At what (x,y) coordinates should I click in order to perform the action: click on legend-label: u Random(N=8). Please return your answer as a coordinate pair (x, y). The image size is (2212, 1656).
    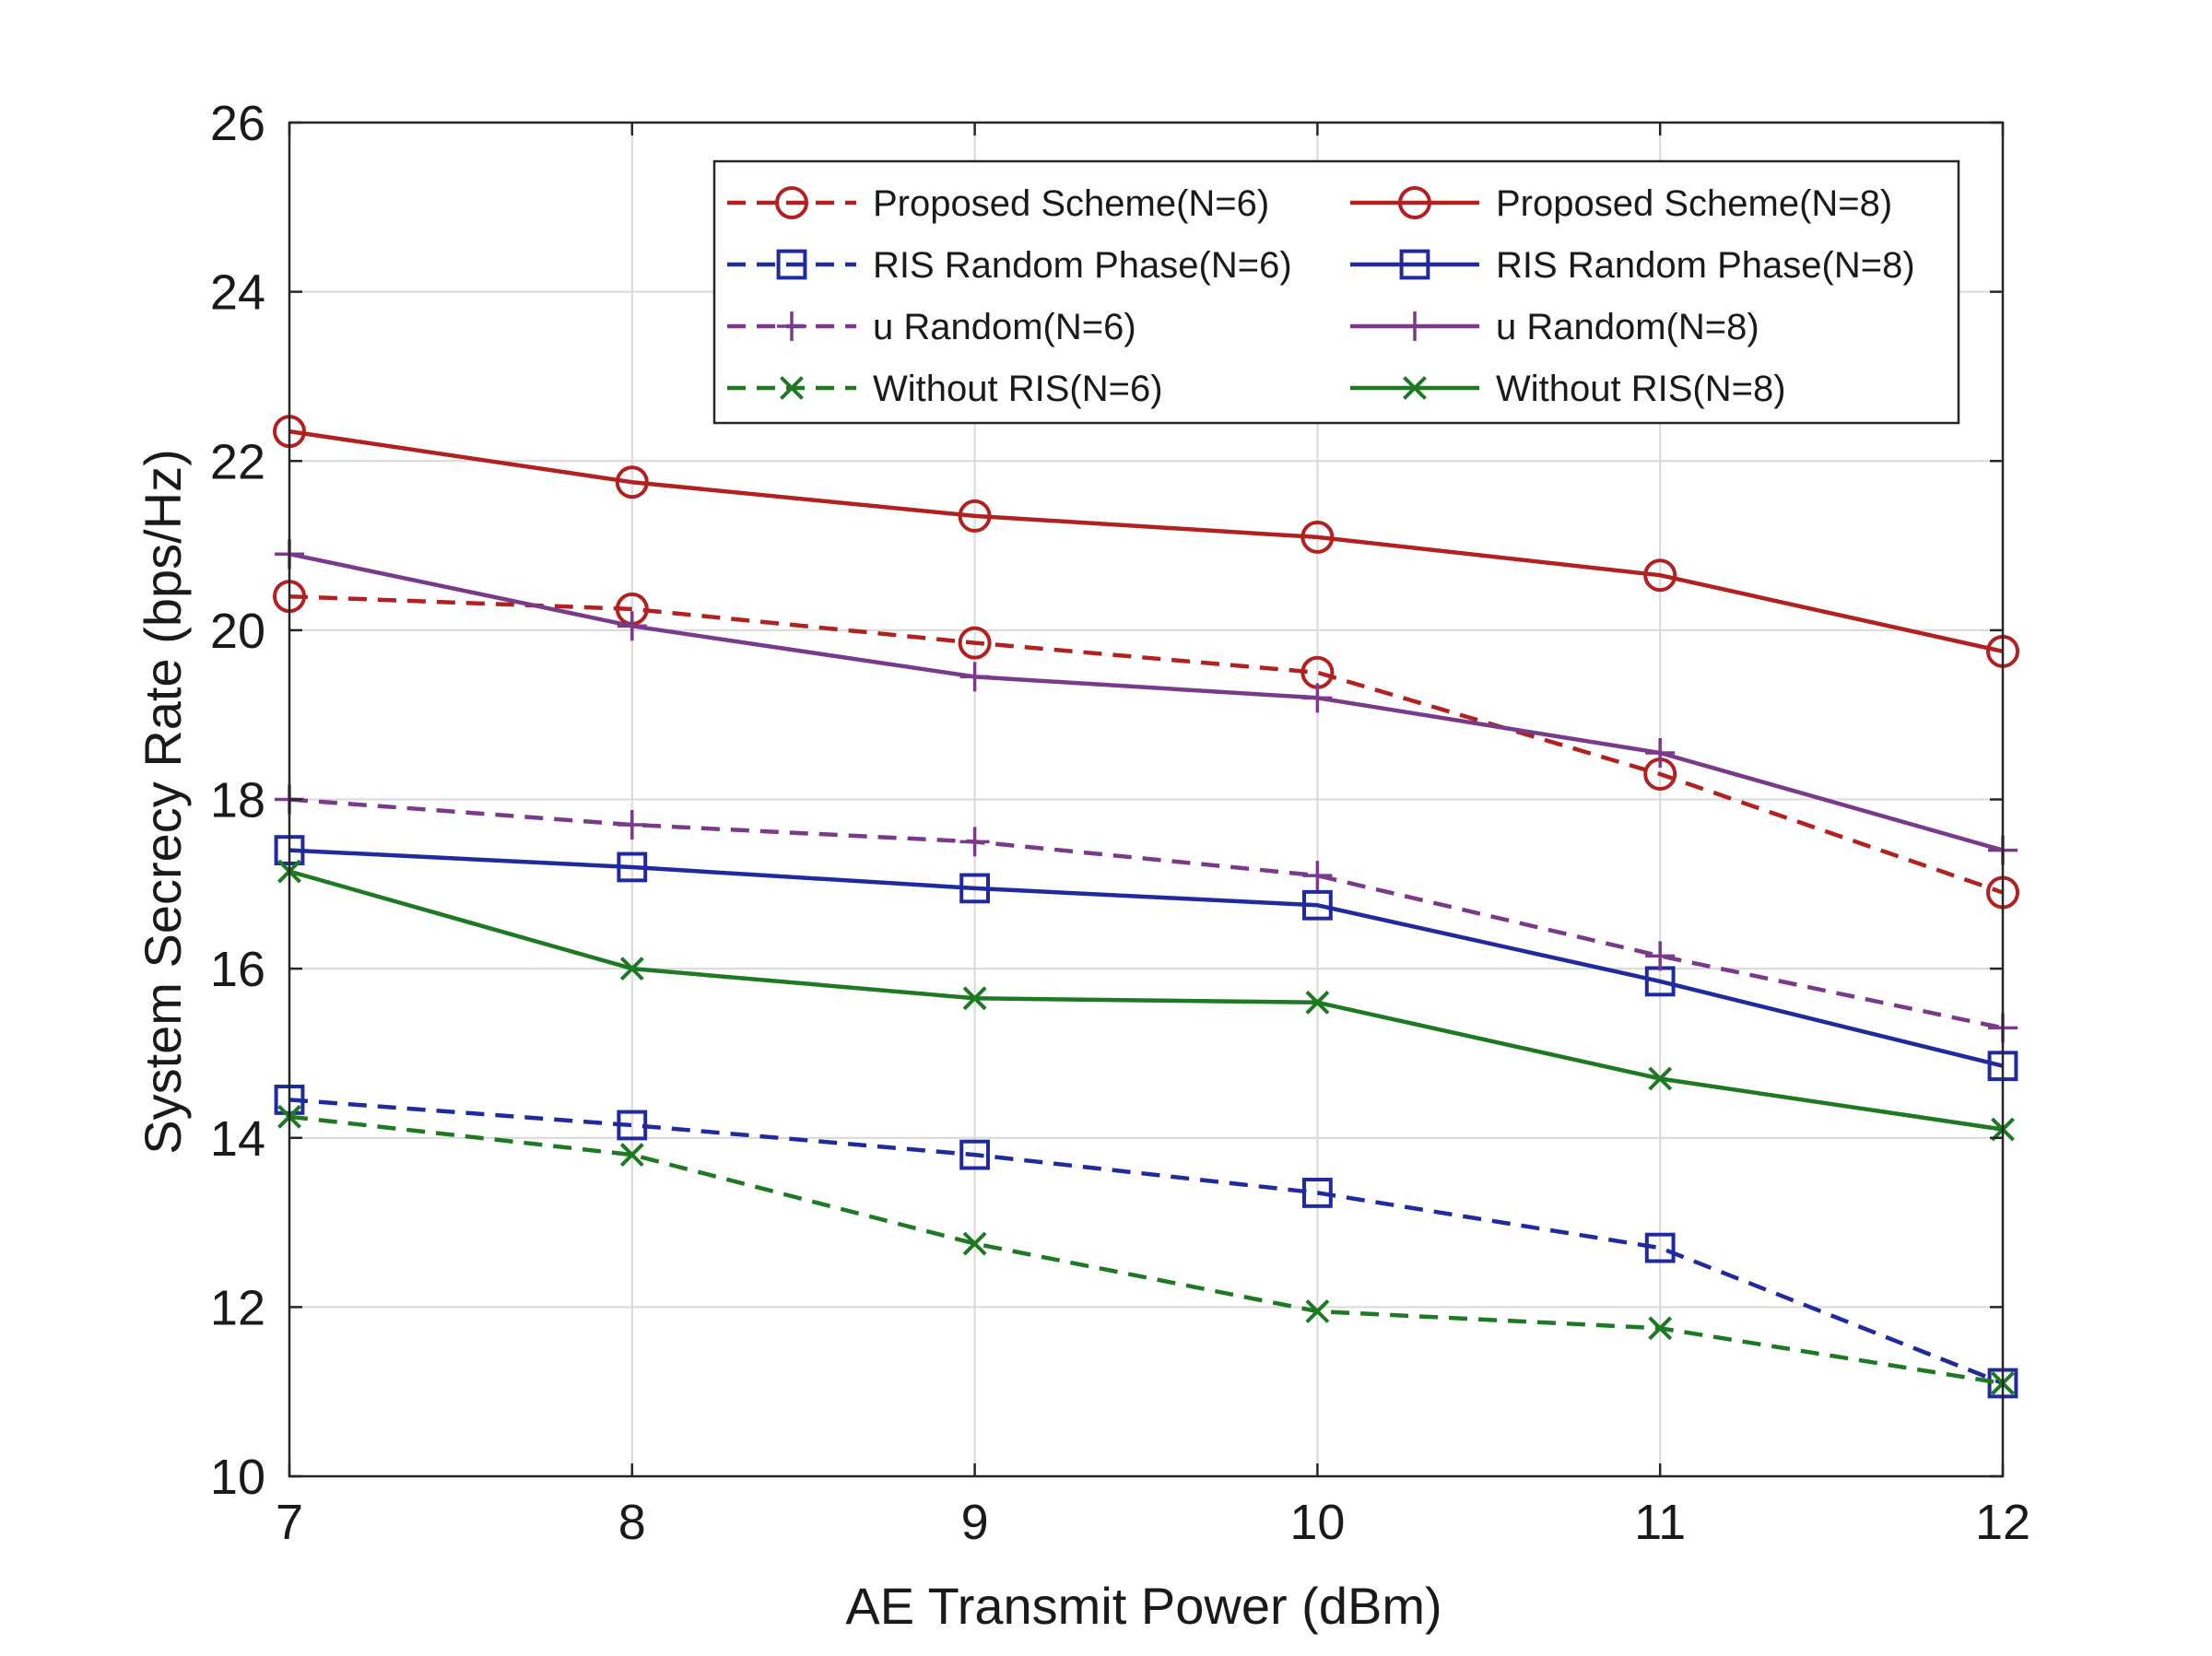
    Looking at the image, I should click on (1627, 327).